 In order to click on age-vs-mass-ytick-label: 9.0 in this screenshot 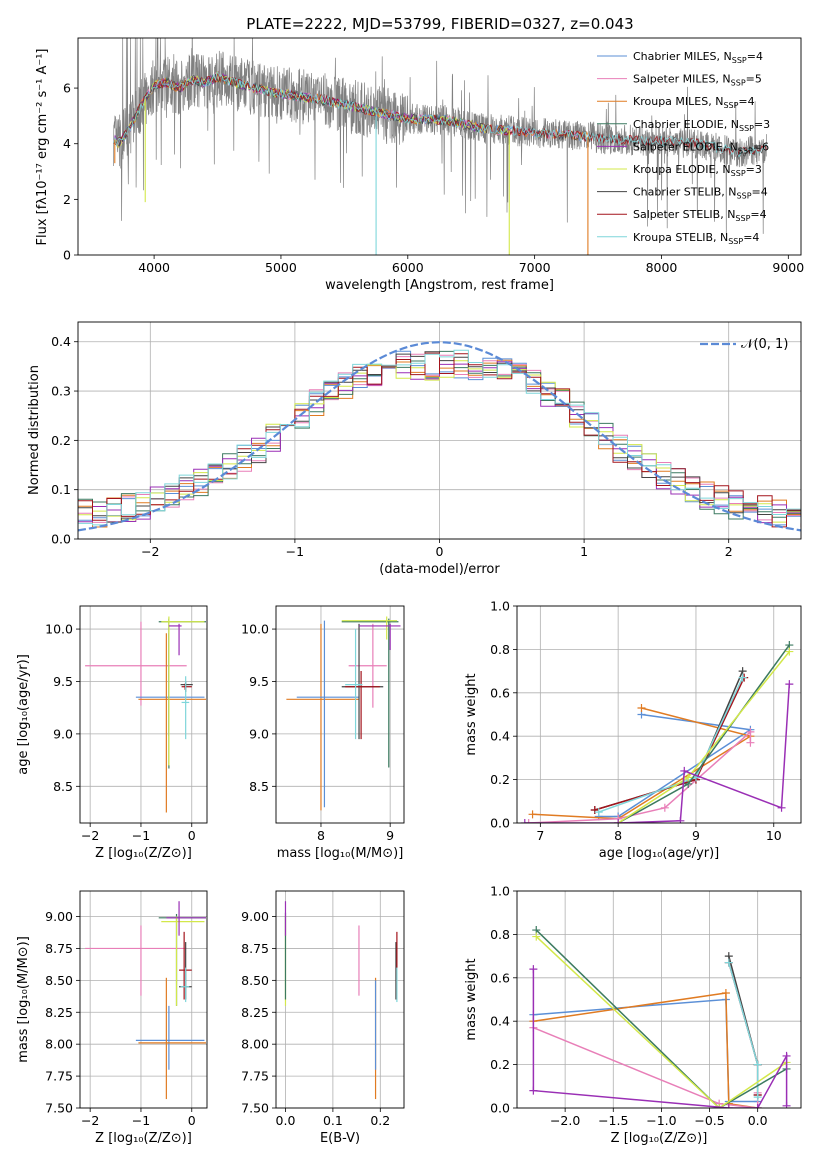, I will do `click(259, 733)`.